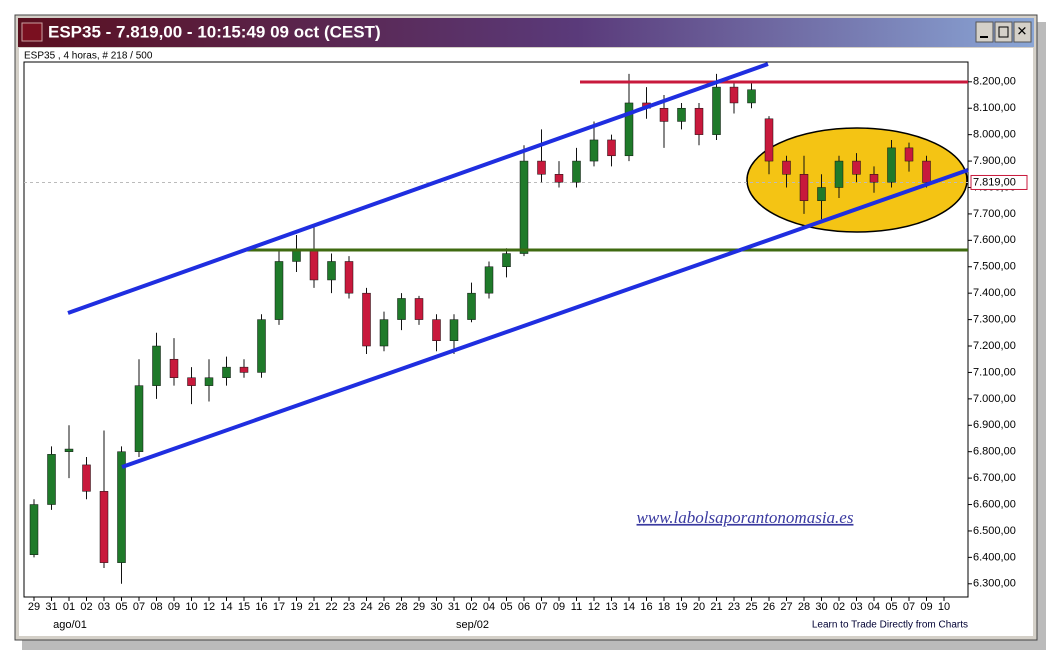  What do you see at coordinates (994, 82) in the screenshot?
I see `y-tick-label: 8.200,00` at bounding box center [994, 82].